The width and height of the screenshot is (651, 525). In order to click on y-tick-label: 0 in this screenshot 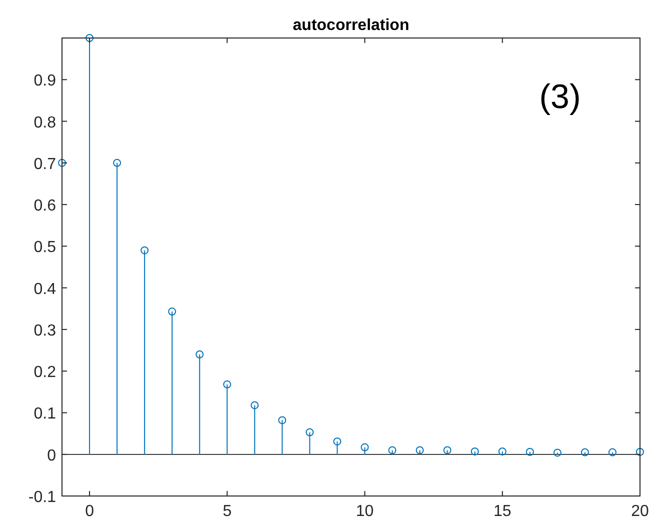, I will do `click(51, 455)`.